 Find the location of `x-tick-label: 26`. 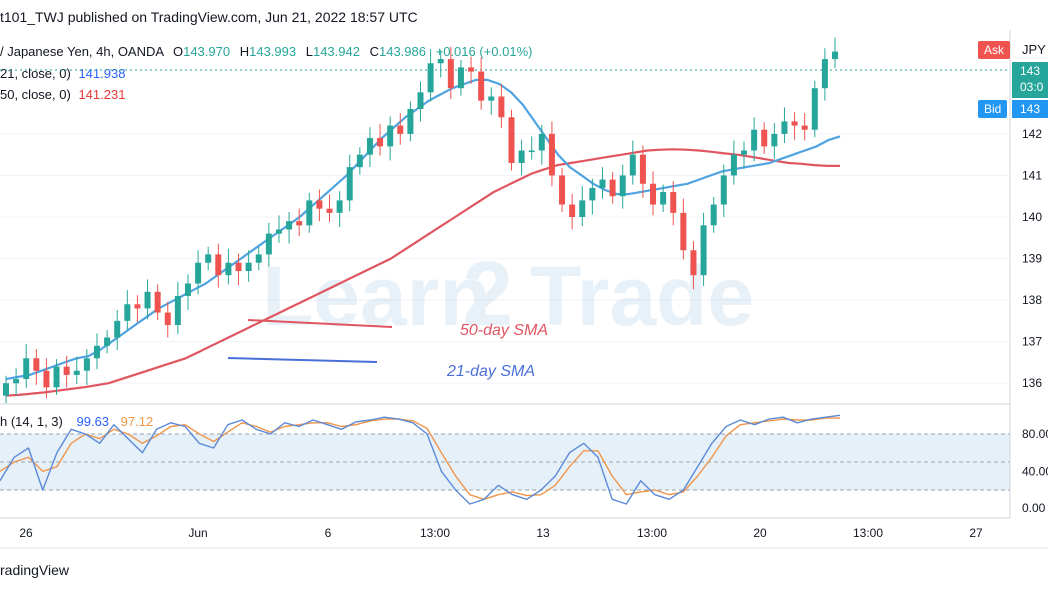

x-tick-label: 26 is located at coordinates (26, 533).